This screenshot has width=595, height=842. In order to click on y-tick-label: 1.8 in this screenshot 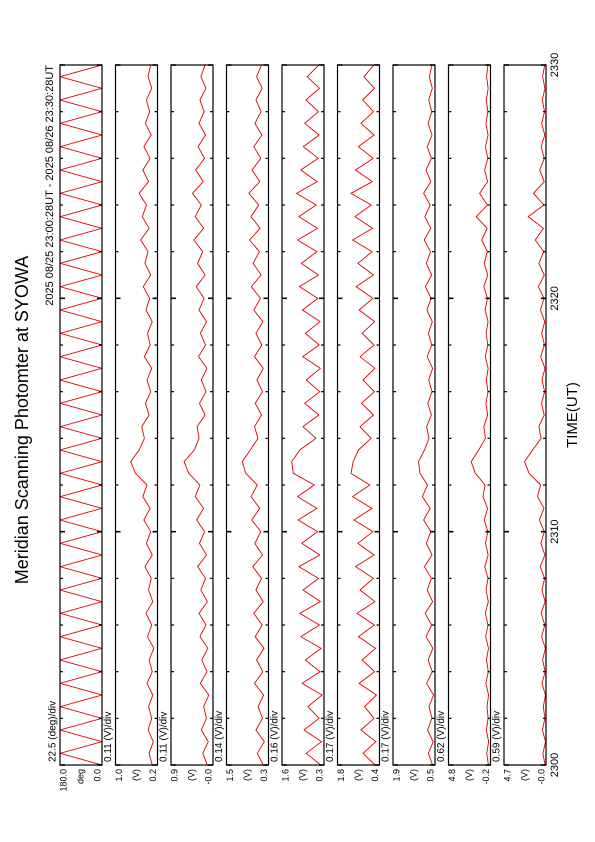, I will do `click(341, 775)`.